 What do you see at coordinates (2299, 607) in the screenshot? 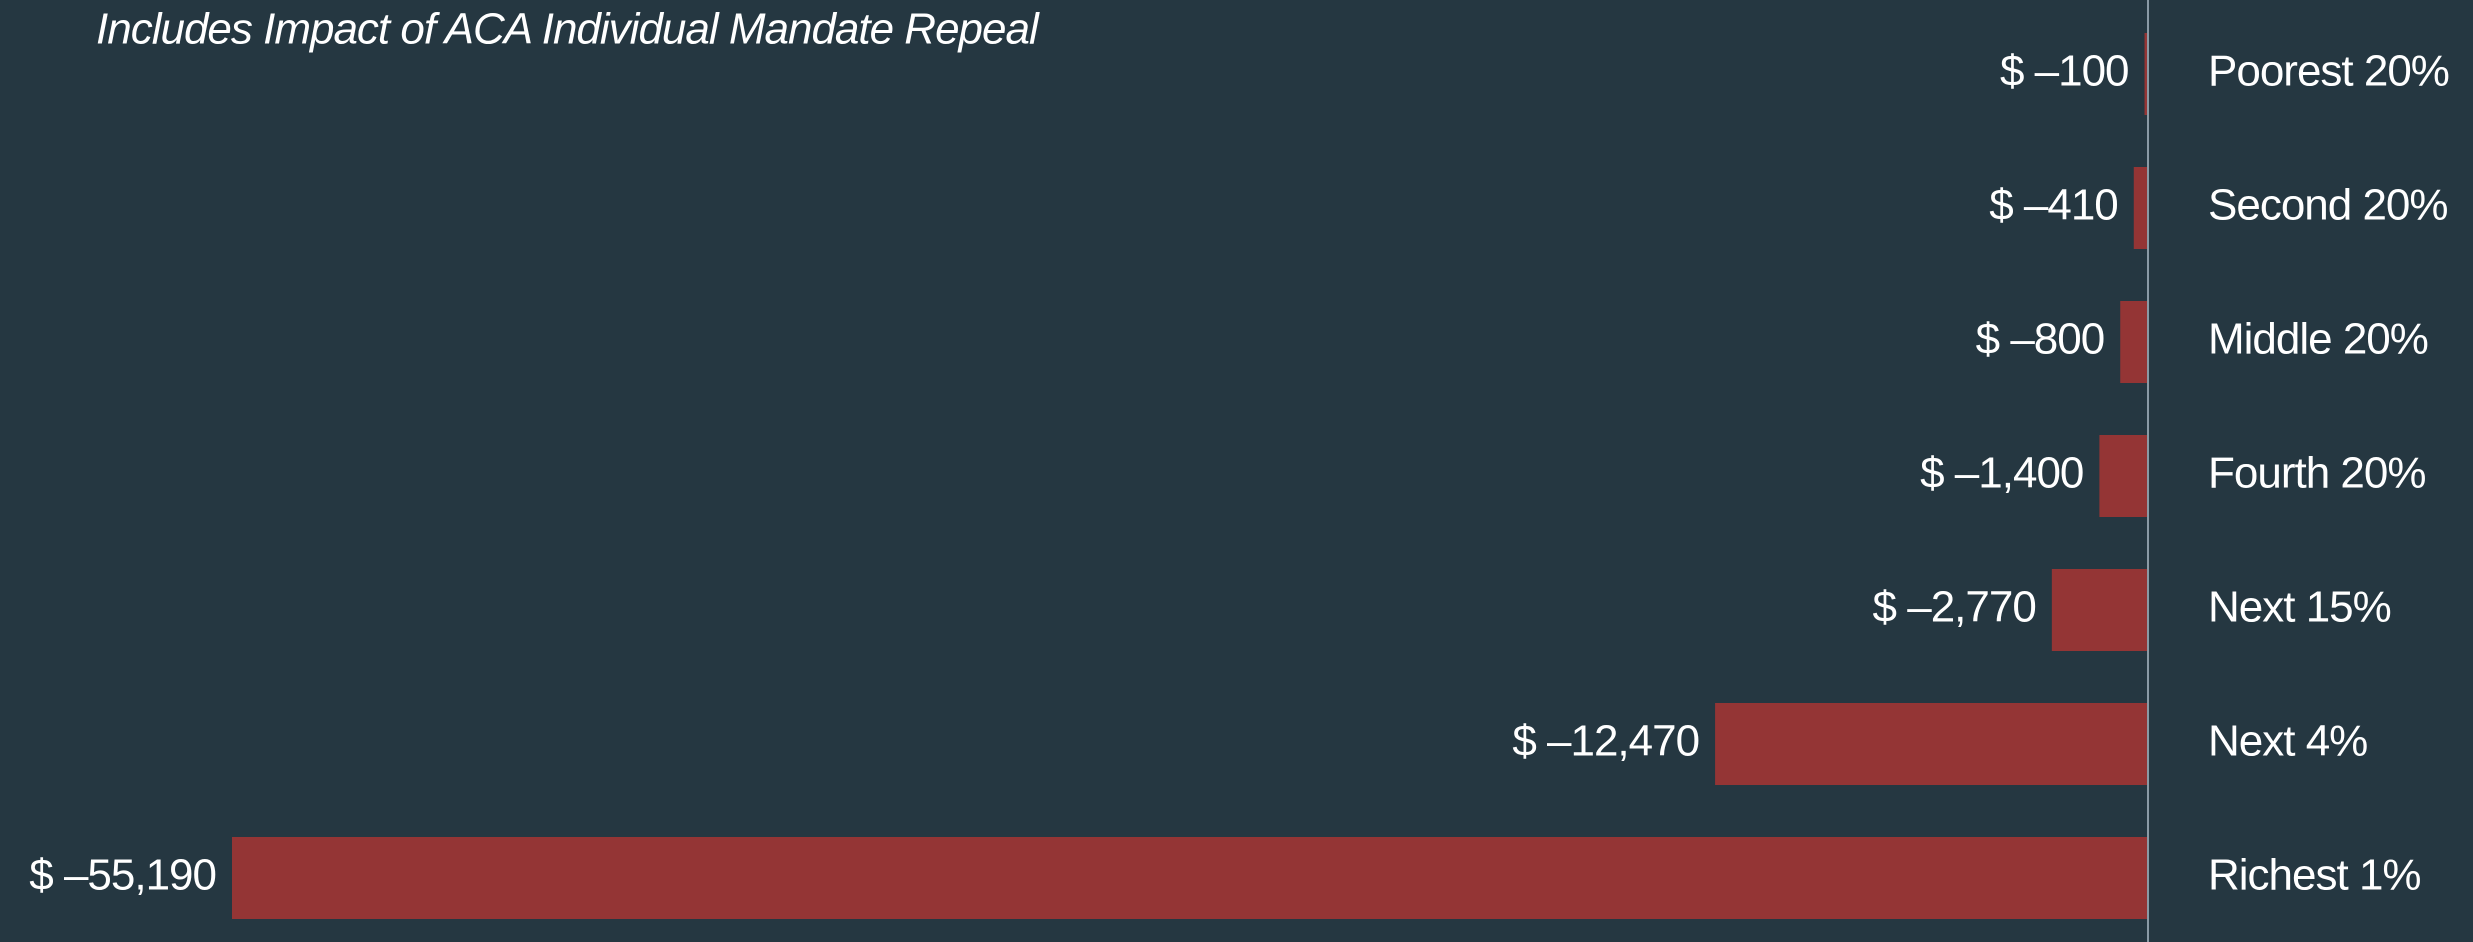
I see `category-label: Next 15%` at bounding box center [2299, 607].